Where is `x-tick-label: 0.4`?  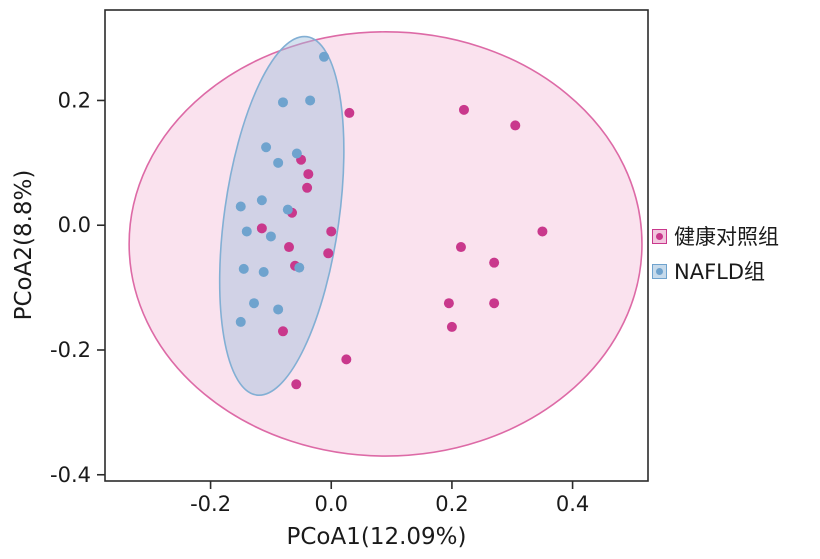 x-tick-label: 0.4 is located at coordinates (572, 504).